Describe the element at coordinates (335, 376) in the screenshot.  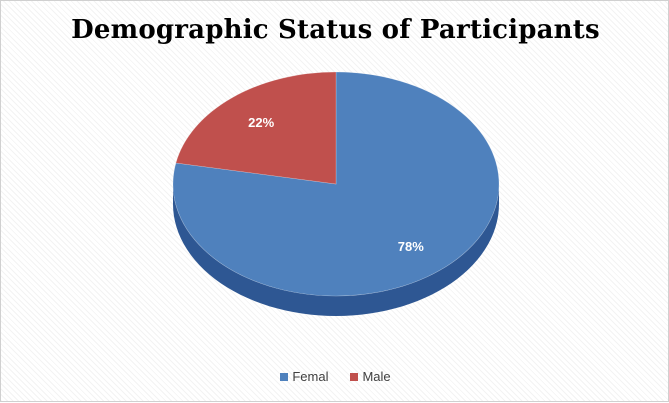
I see `legend: Femal Male` at that location.